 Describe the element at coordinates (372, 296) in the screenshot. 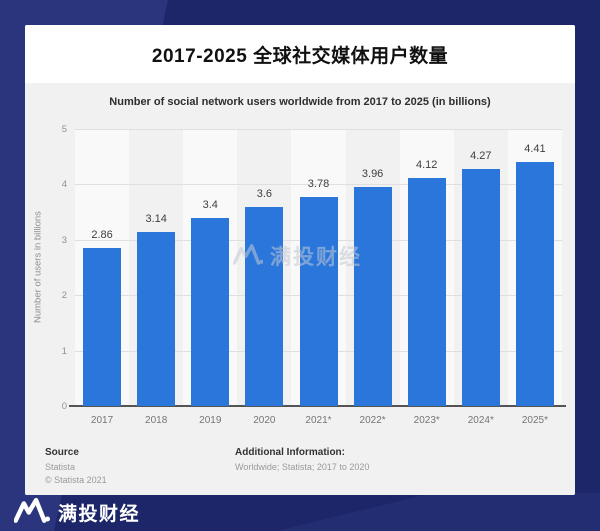

I see `bar-2022*` at that location.